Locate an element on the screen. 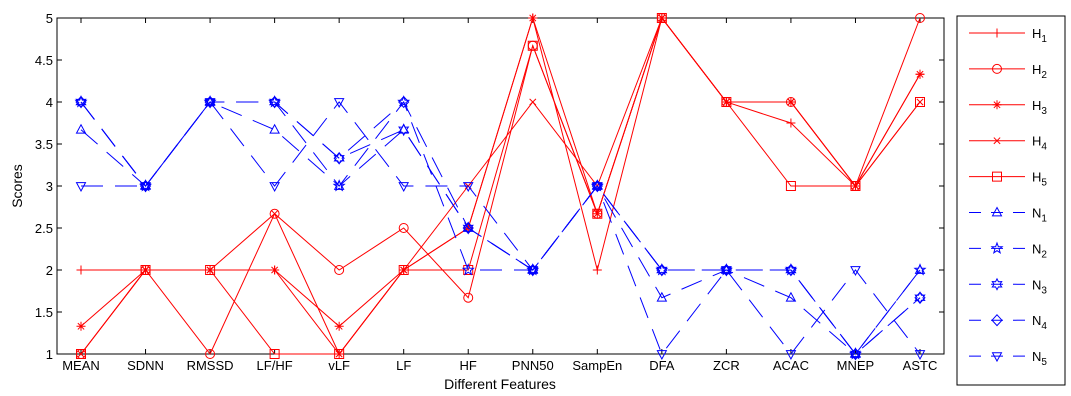 Image resolution: width=1071 pixels, height=396 pixels. legend-label-subscript: 4 is located at coordinates (1044, 326).